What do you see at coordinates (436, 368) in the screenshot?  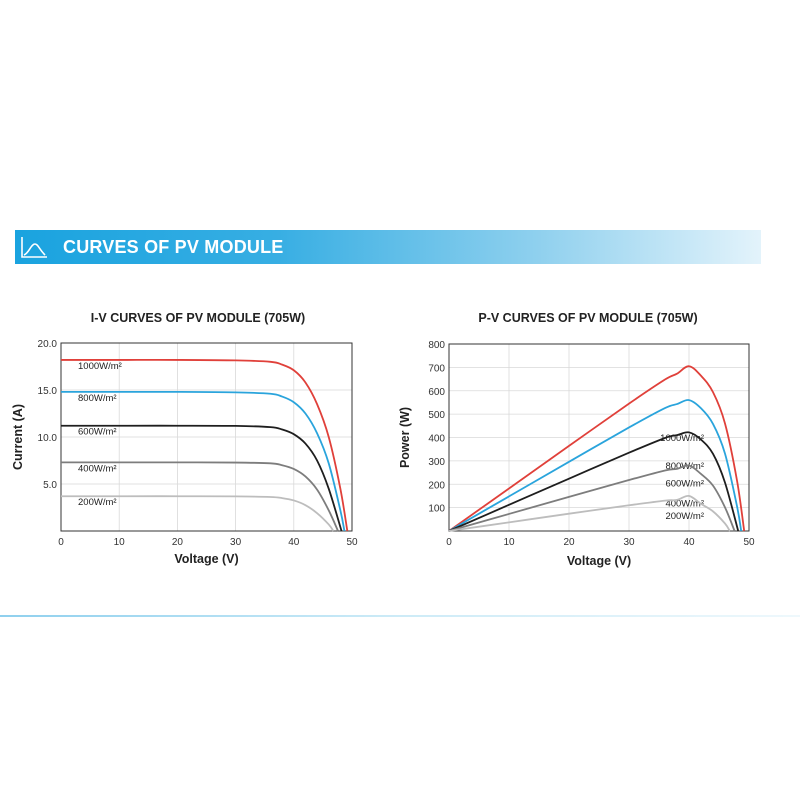 I see `pv-y-tick-label: 700` at bounding box center [436, 368].